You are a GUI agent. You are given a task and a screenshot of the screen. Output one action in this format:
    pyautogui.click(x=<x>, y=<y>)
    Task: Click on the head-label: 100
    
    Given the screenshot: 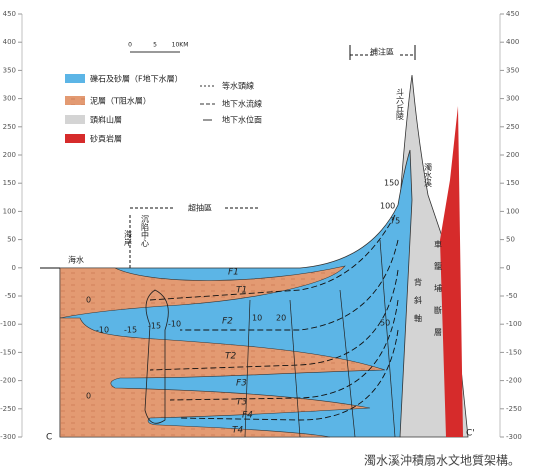 What is the action you would take?
    pyautogui.click(x=387, y=206)
    